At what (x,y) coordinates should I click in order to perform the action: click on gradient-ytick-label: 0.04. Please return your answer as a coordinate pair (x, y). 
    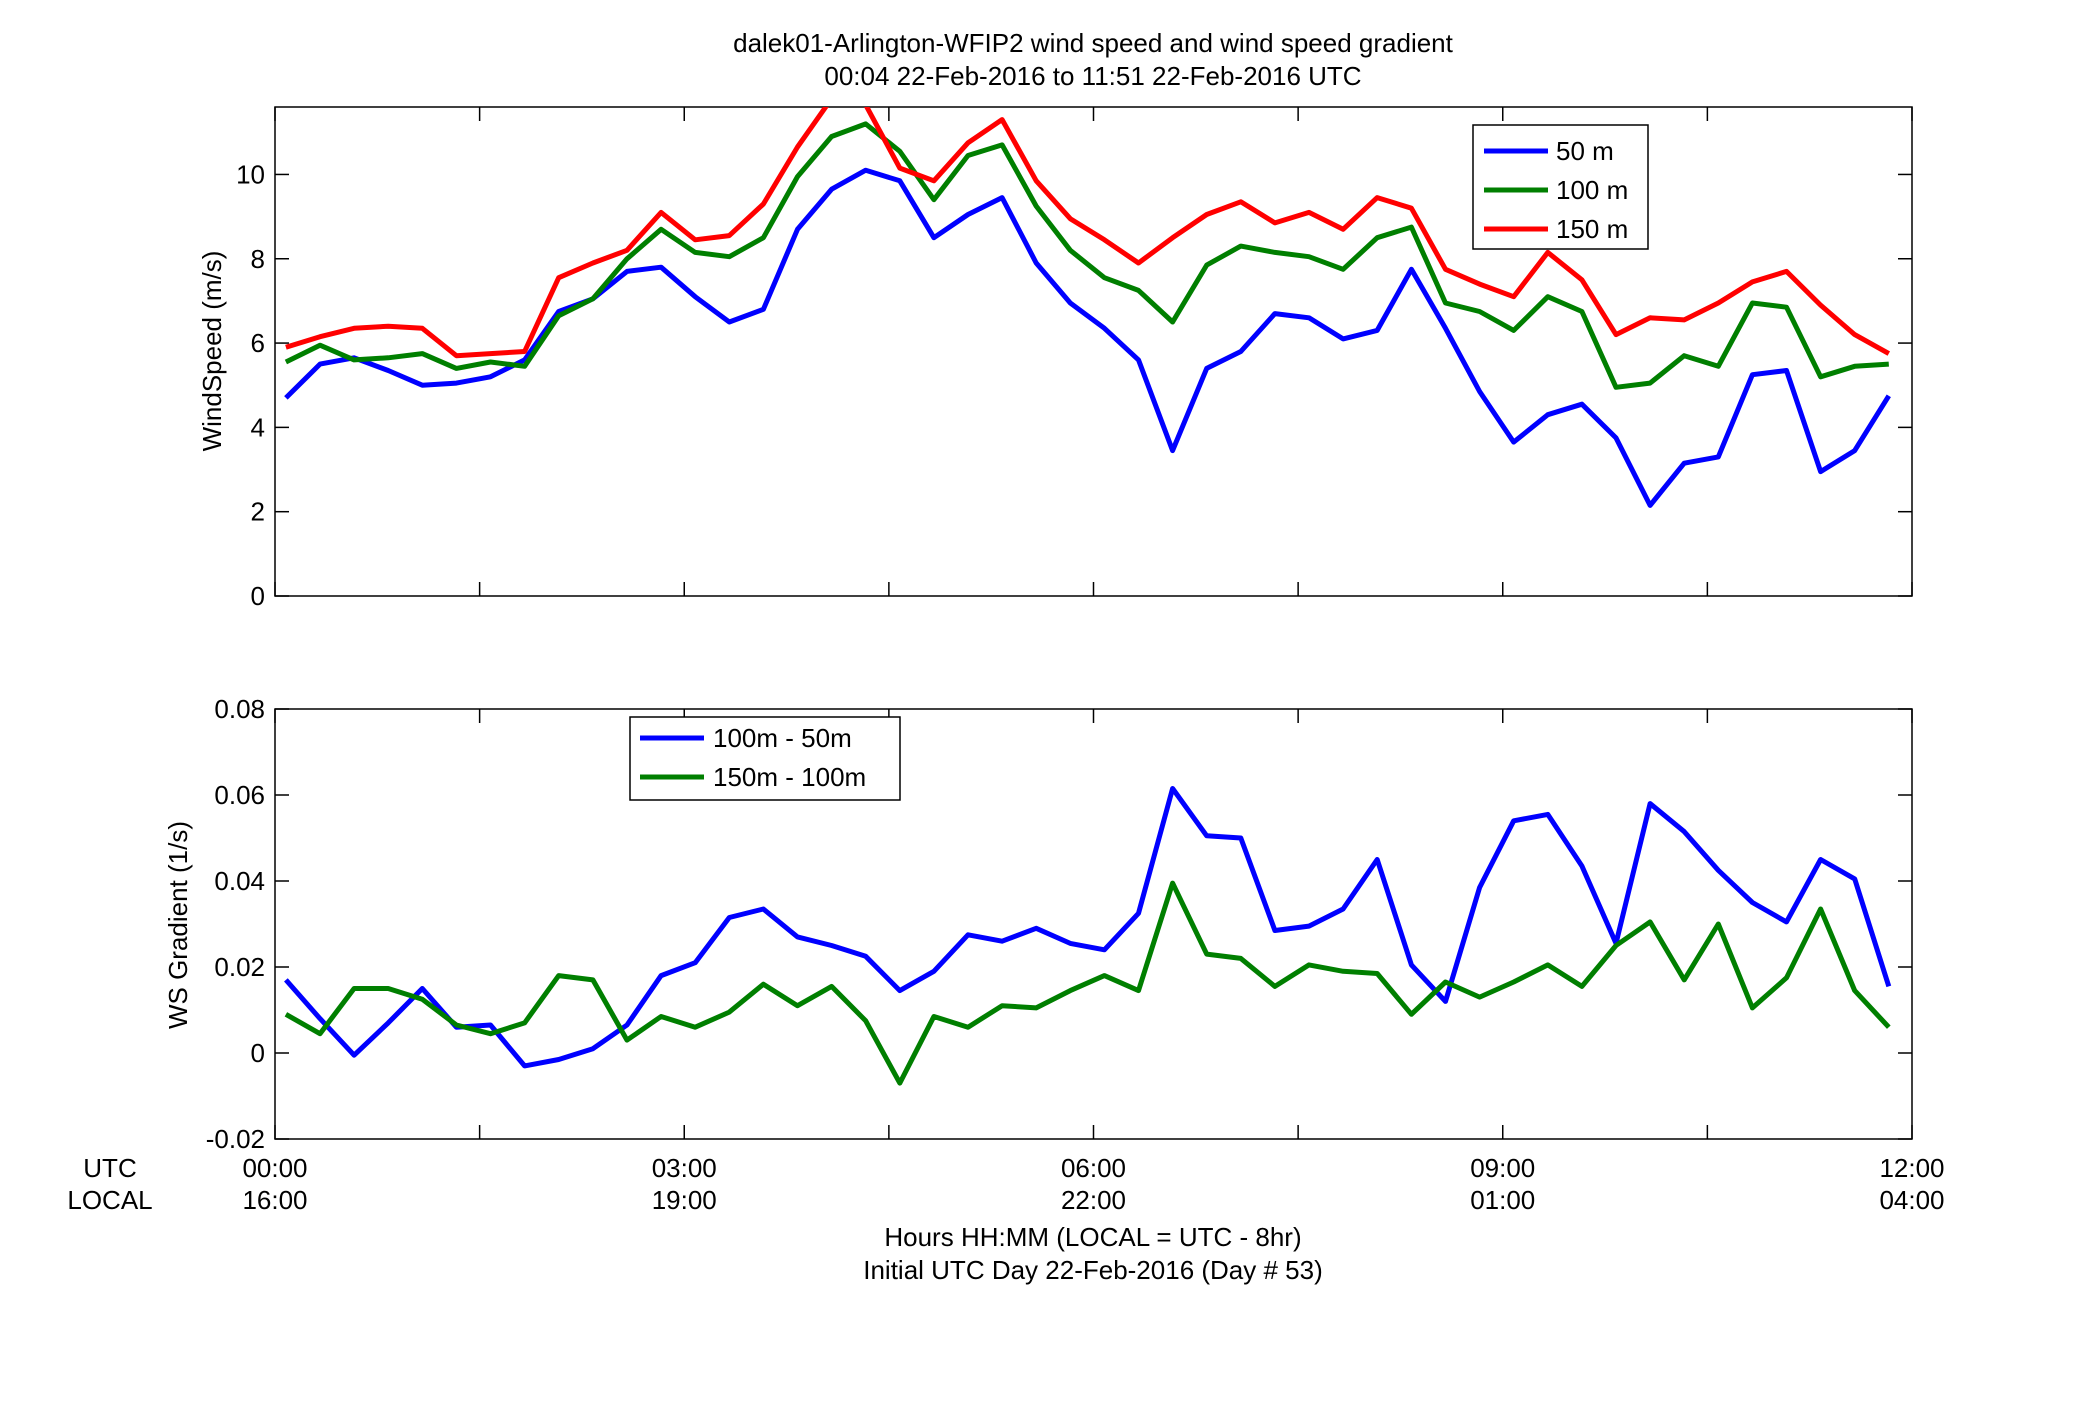
    Looking at the image, I should click on (239, 881).